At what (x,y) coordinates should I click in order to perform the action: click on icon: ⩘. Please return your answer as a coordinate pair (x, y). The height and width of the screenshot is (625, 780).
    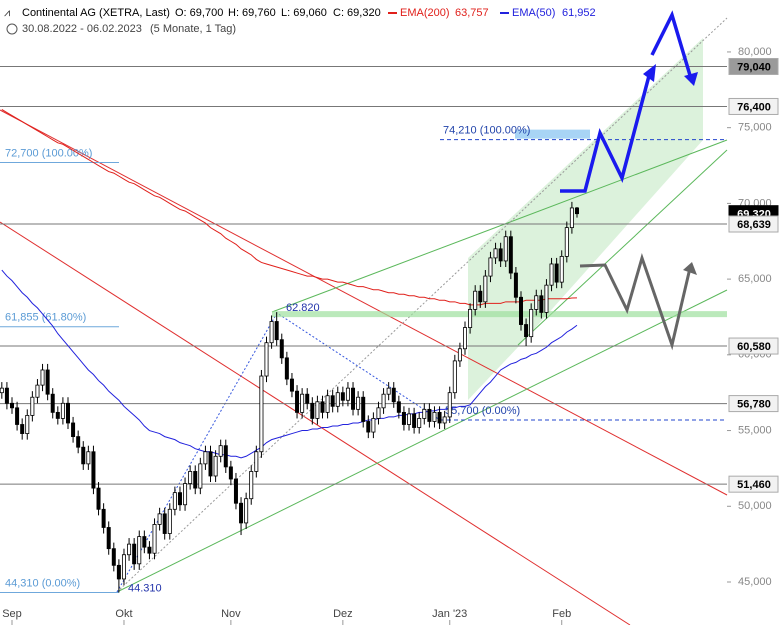
    Looking at the image, I should click on (7, 13).